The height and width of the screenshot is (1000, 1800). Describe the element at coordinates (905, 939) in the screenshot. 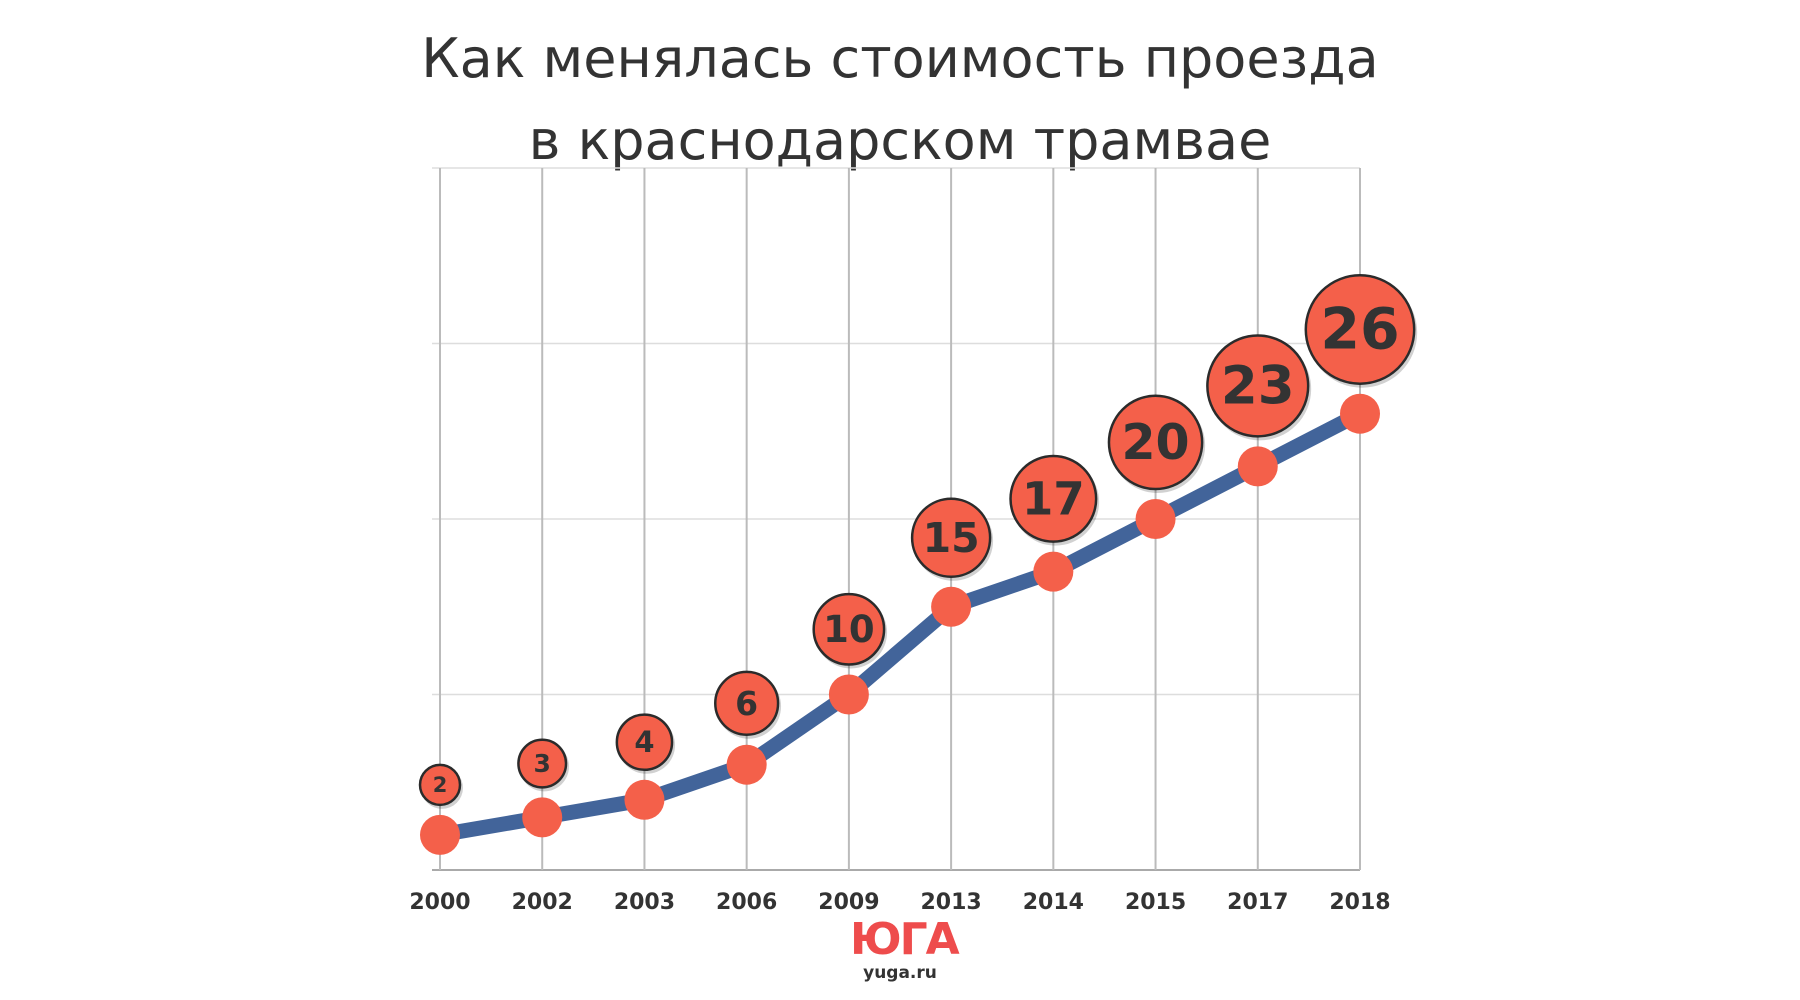

I see `yuga-logo-mark: ЮГА` at that location.